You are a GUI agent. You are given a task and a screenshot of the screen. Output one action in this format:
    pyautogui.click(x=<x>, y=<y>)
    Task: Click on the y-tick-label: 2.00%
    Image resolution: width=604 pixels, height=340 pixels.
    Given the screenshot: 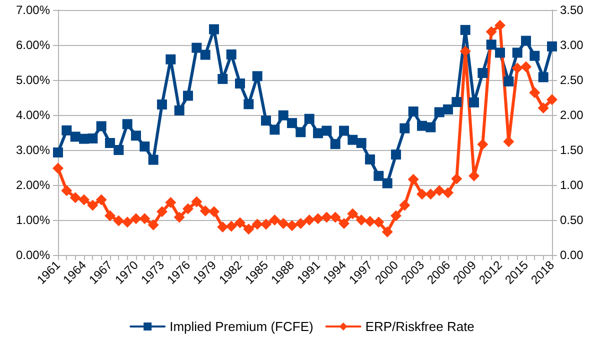 What is the action you would take?
    pyautogui.click(x=33, y=185)
    